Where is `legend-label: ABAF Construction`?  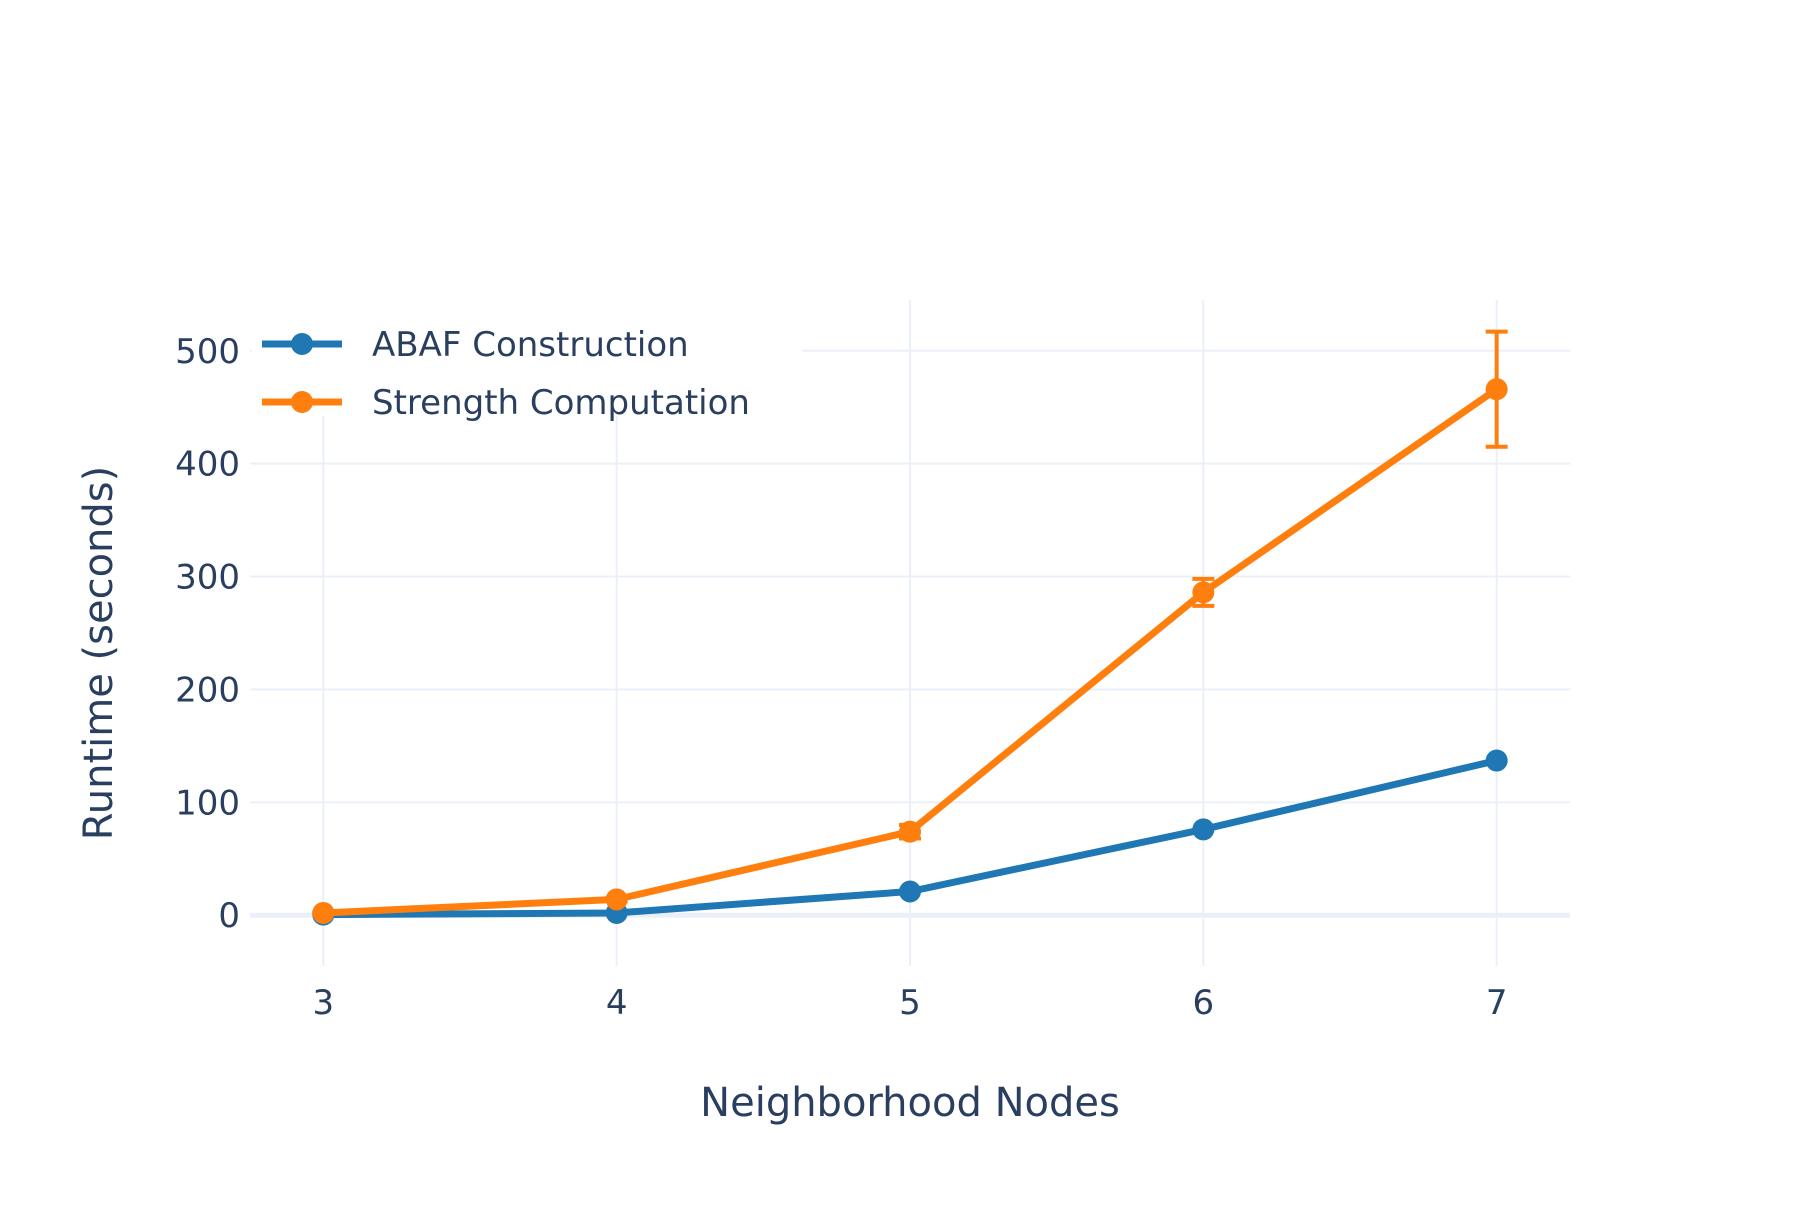
legend-label: ABAF Construction is located at coordinates (530, 345).